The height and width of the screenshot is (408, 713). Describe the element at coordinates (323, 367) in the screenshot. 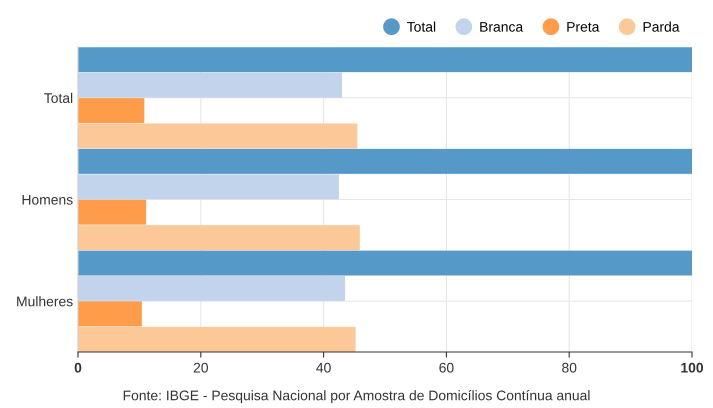

I see `x-tick-label: 40` at that location.